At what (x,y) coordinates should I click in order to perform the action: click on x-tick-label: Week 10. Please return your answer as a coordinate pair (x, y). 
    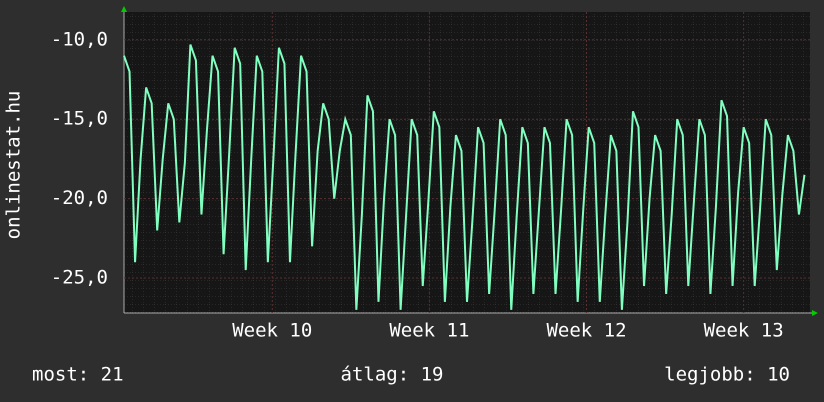
    Looking at the image, I should click on (272, 331).